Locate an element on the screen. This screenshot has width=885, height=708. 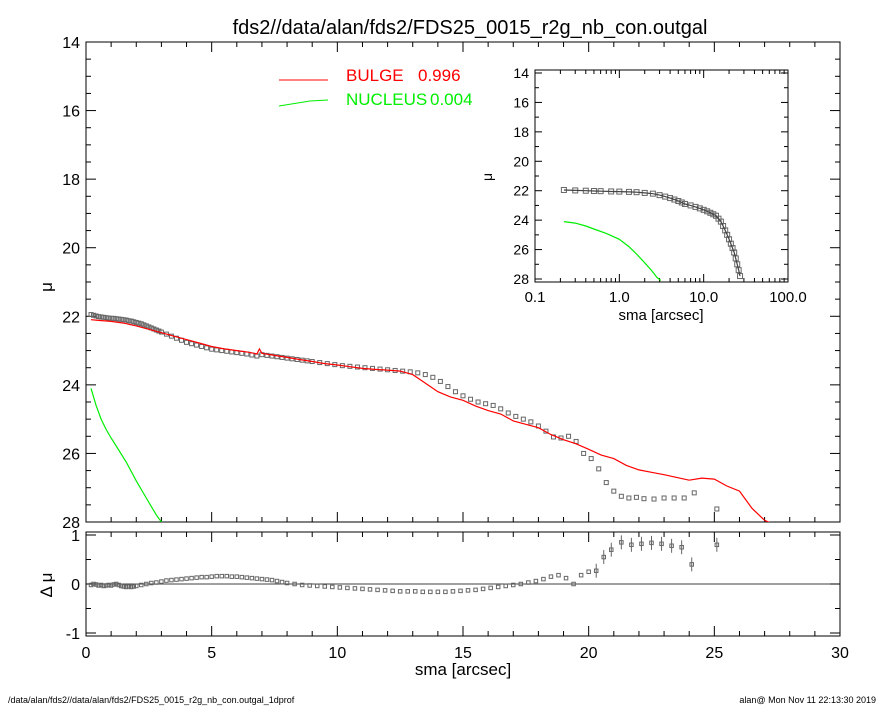
residual-plot-area is located at coordinates (463, 565).